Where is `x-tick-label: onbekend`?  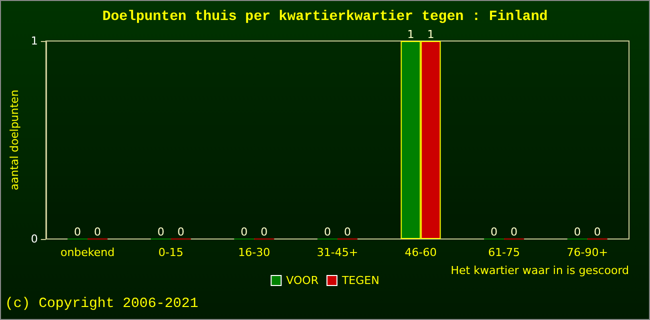
x-tick-label: onbekend is located at coordinates (87, 252).